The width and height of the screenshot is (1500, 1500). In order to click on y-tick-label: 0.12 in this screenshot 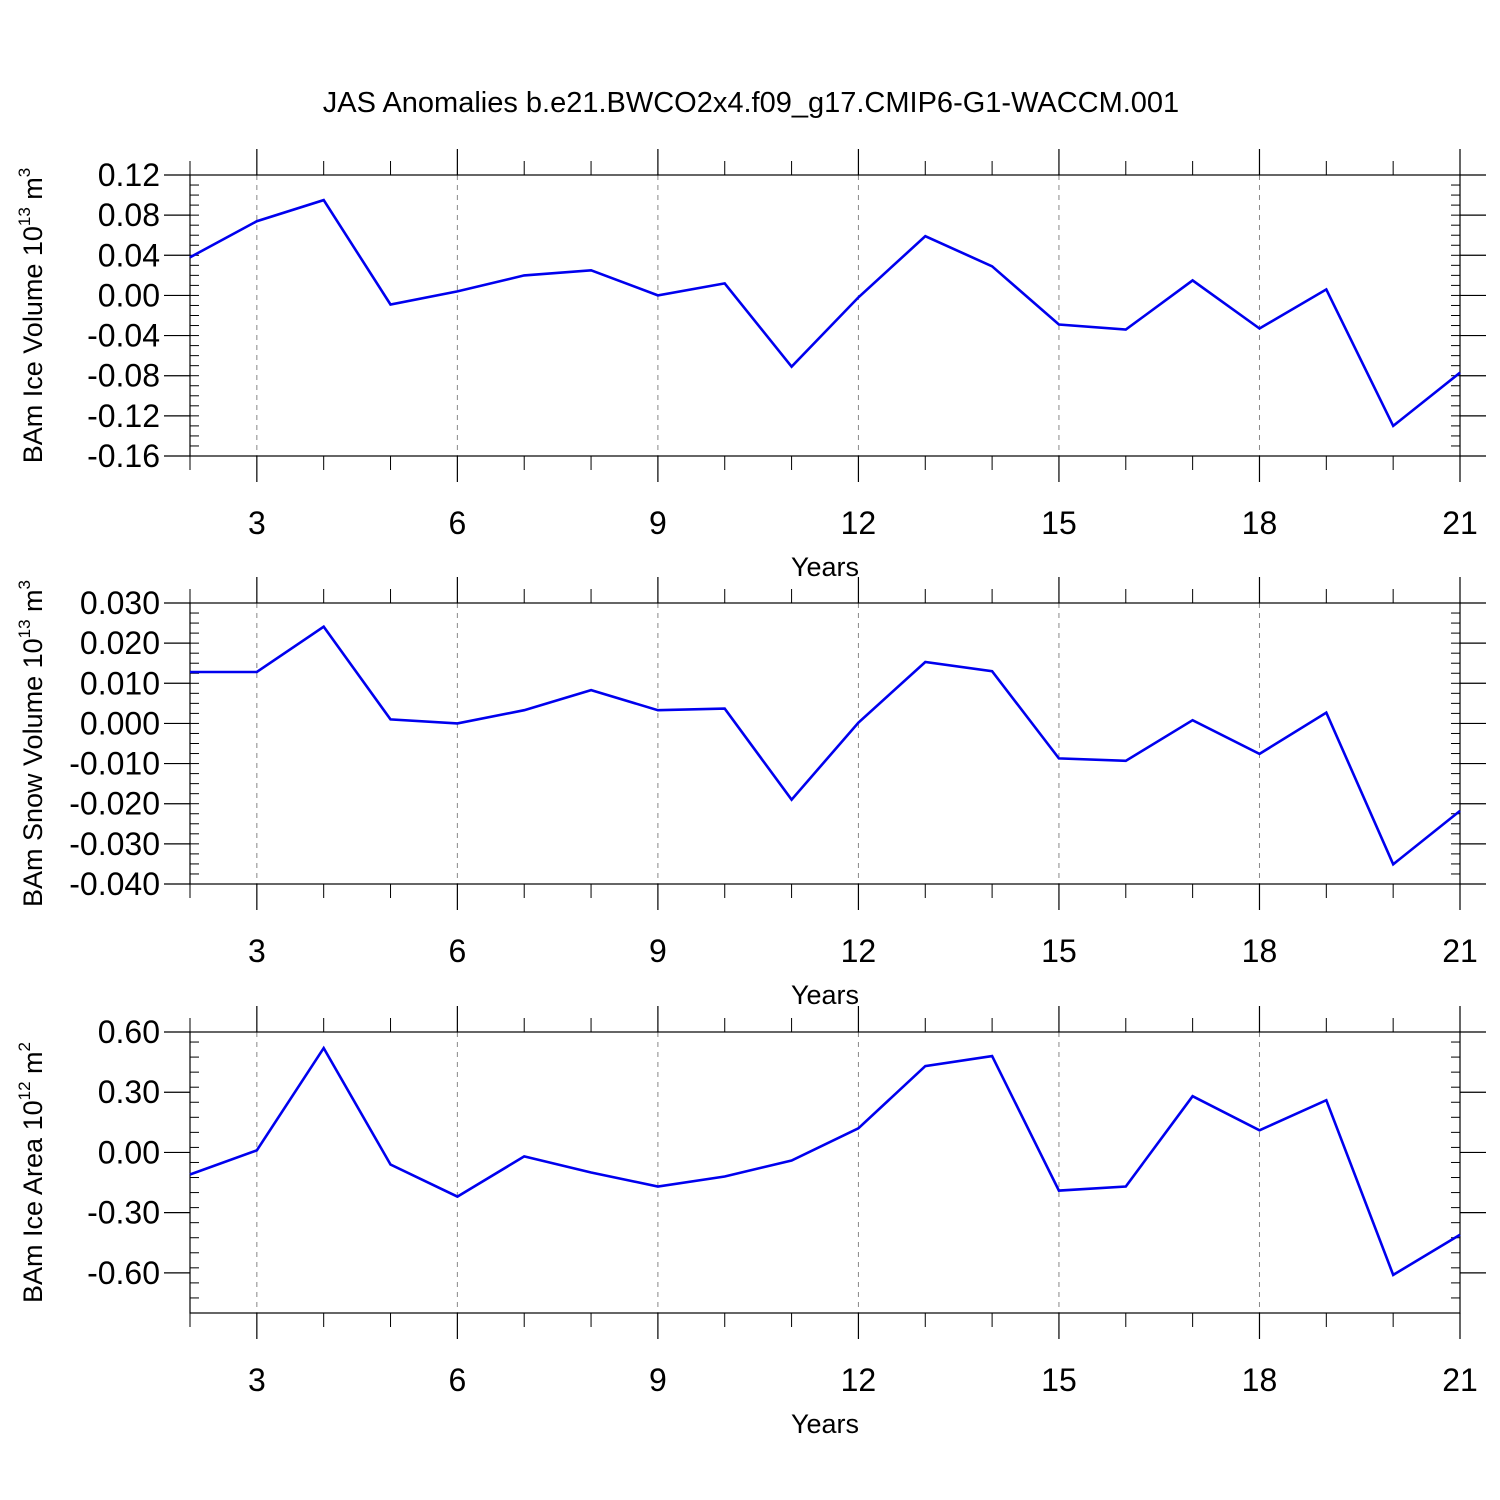, I will do `click(129, 175)`.